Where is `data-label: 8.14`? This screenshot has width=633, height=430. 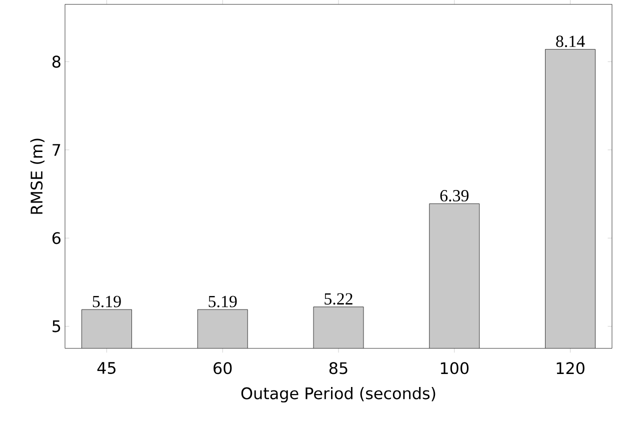
data-label: 8.14 is located at coordinates (570, 41).